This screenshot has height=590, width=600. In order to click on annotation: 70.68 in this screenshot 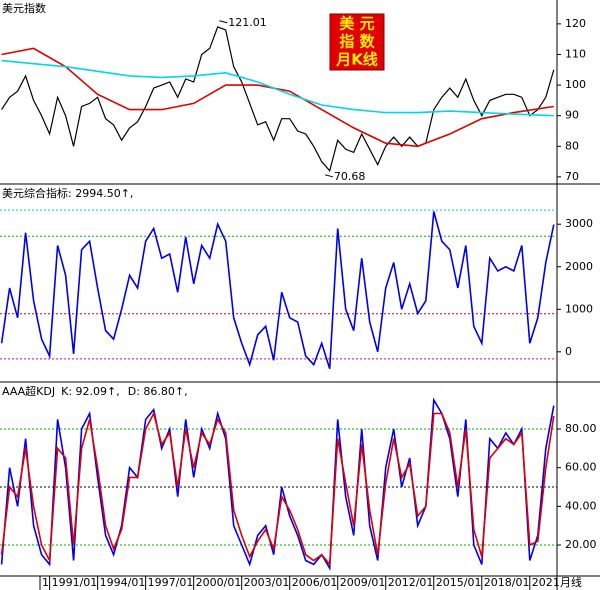, I will do `click(350, 176)`.